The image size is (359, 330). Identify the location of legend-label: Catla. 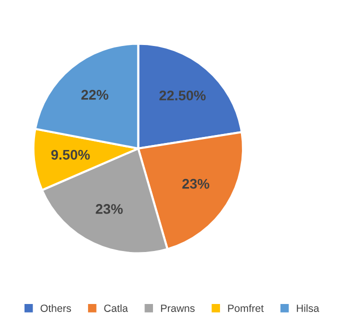
(116, 308).